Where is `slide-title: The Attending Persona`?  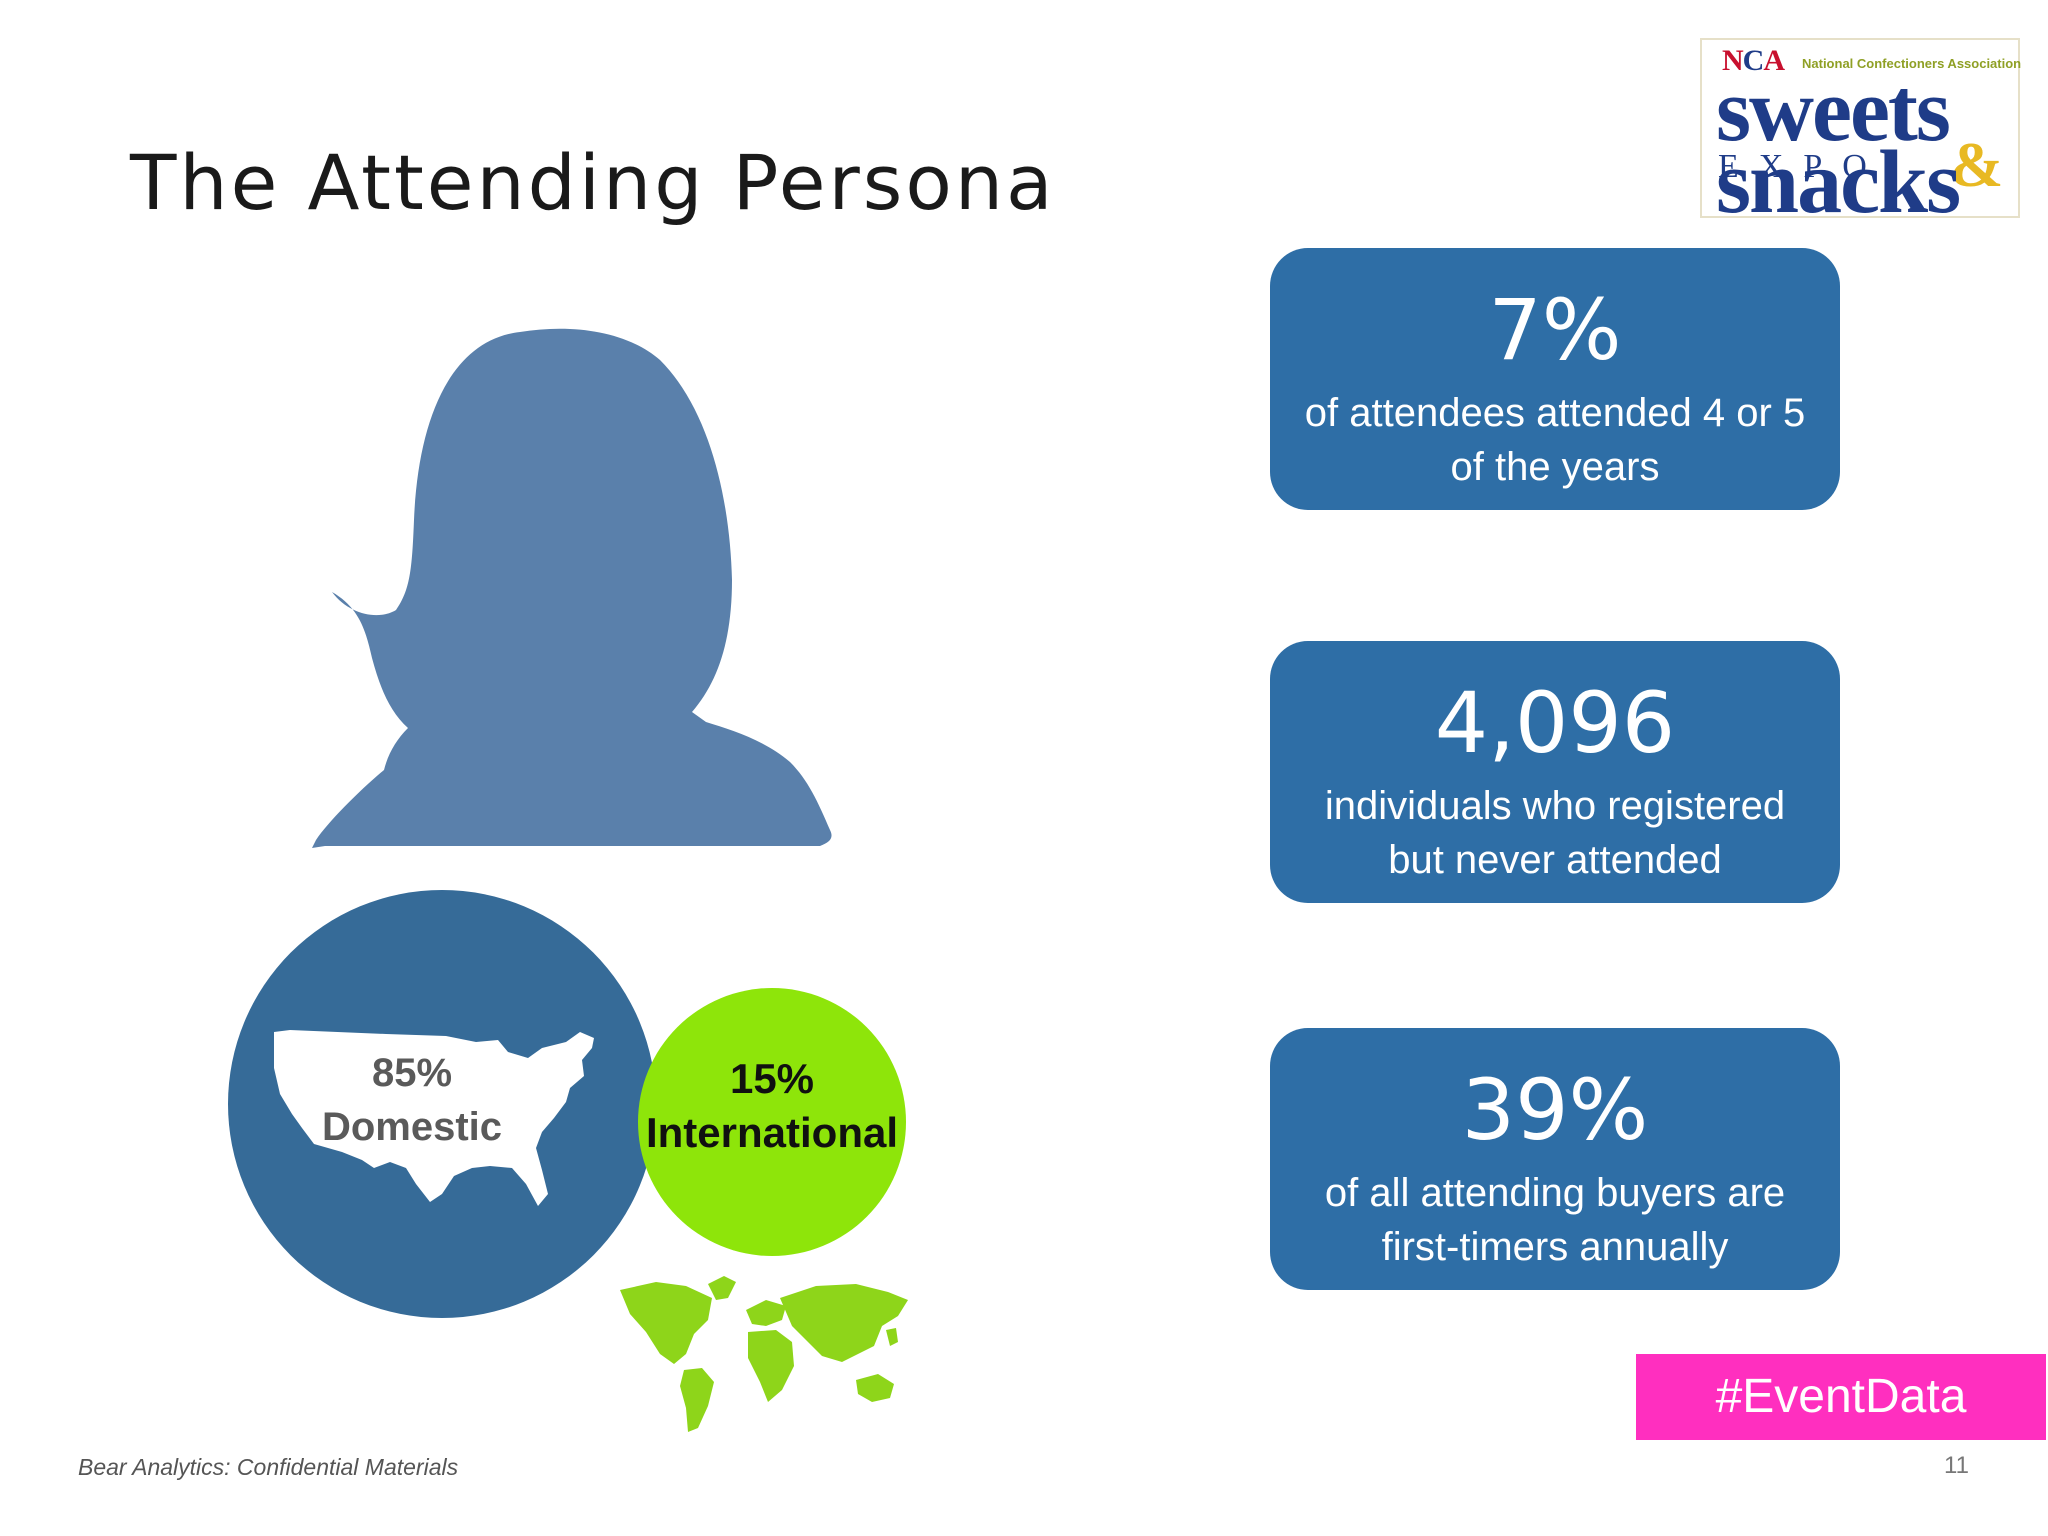 slide-title: The Attending Persona is located at coordinates (593, 182).